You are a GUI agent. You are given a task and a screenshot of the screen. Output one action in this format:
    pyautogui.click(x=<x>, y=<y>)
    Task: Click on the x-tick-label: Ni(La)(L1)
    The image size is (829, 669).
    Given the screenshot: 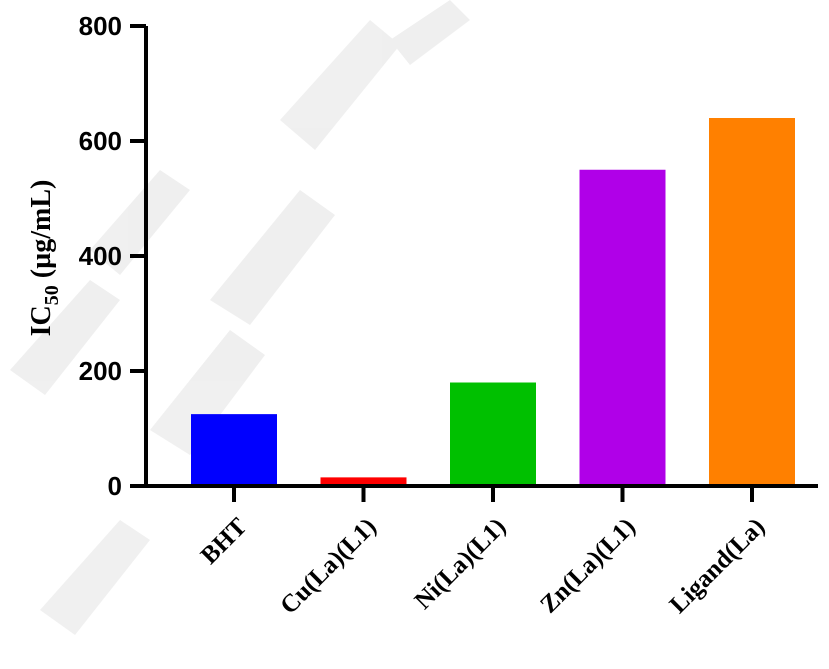 What is the action you would take?
    pyautogui.click(x=461, y=564)
    